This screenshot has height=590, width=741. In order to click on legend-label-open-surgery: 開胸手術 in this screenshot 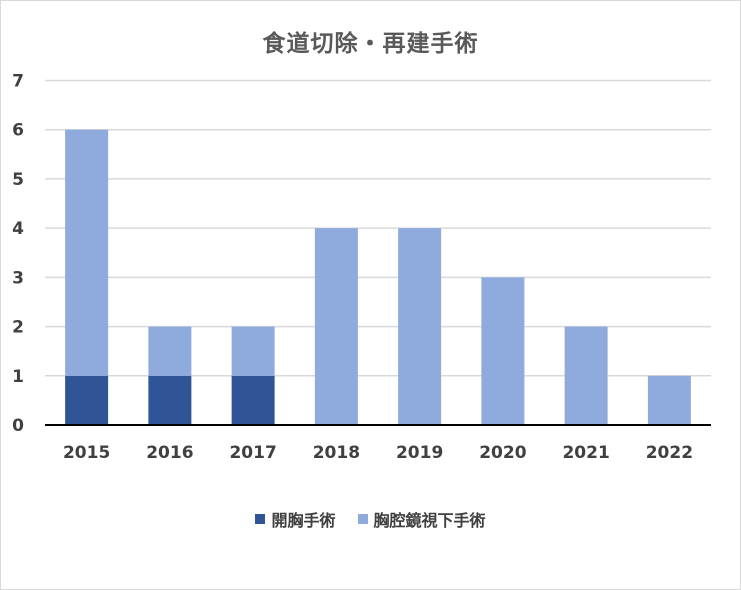, I will do `click(303, 520)`.